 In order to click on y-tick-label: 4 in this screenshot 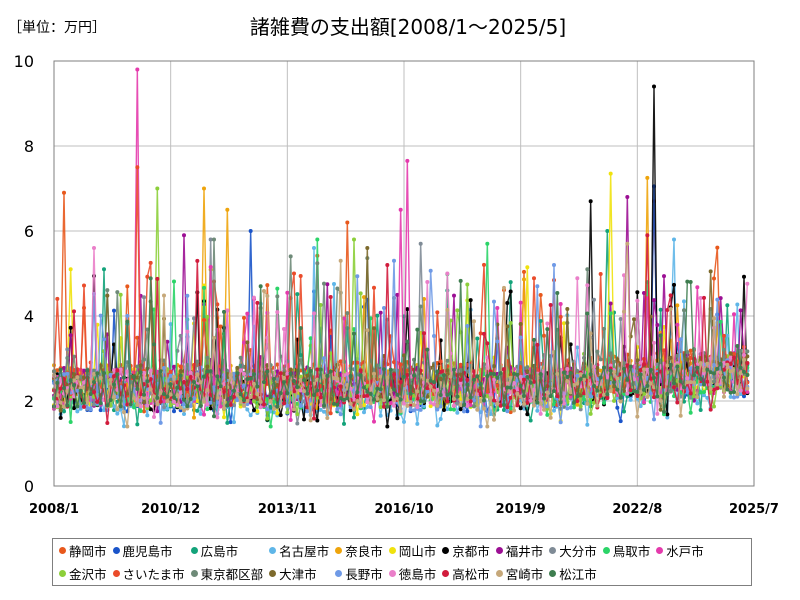, I will do `click(29, 316)`.